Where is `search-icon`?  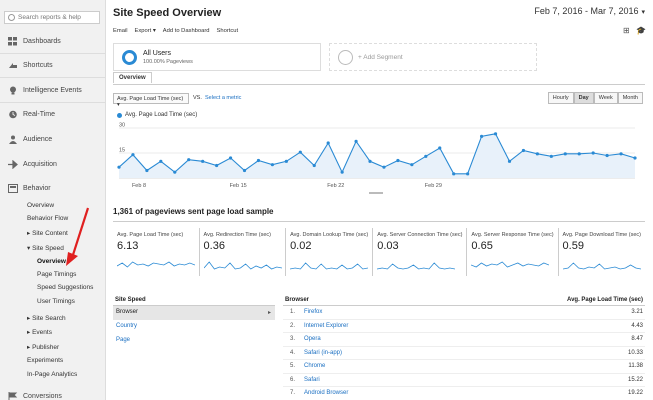 search-icon is located at coordinates (11, 17).